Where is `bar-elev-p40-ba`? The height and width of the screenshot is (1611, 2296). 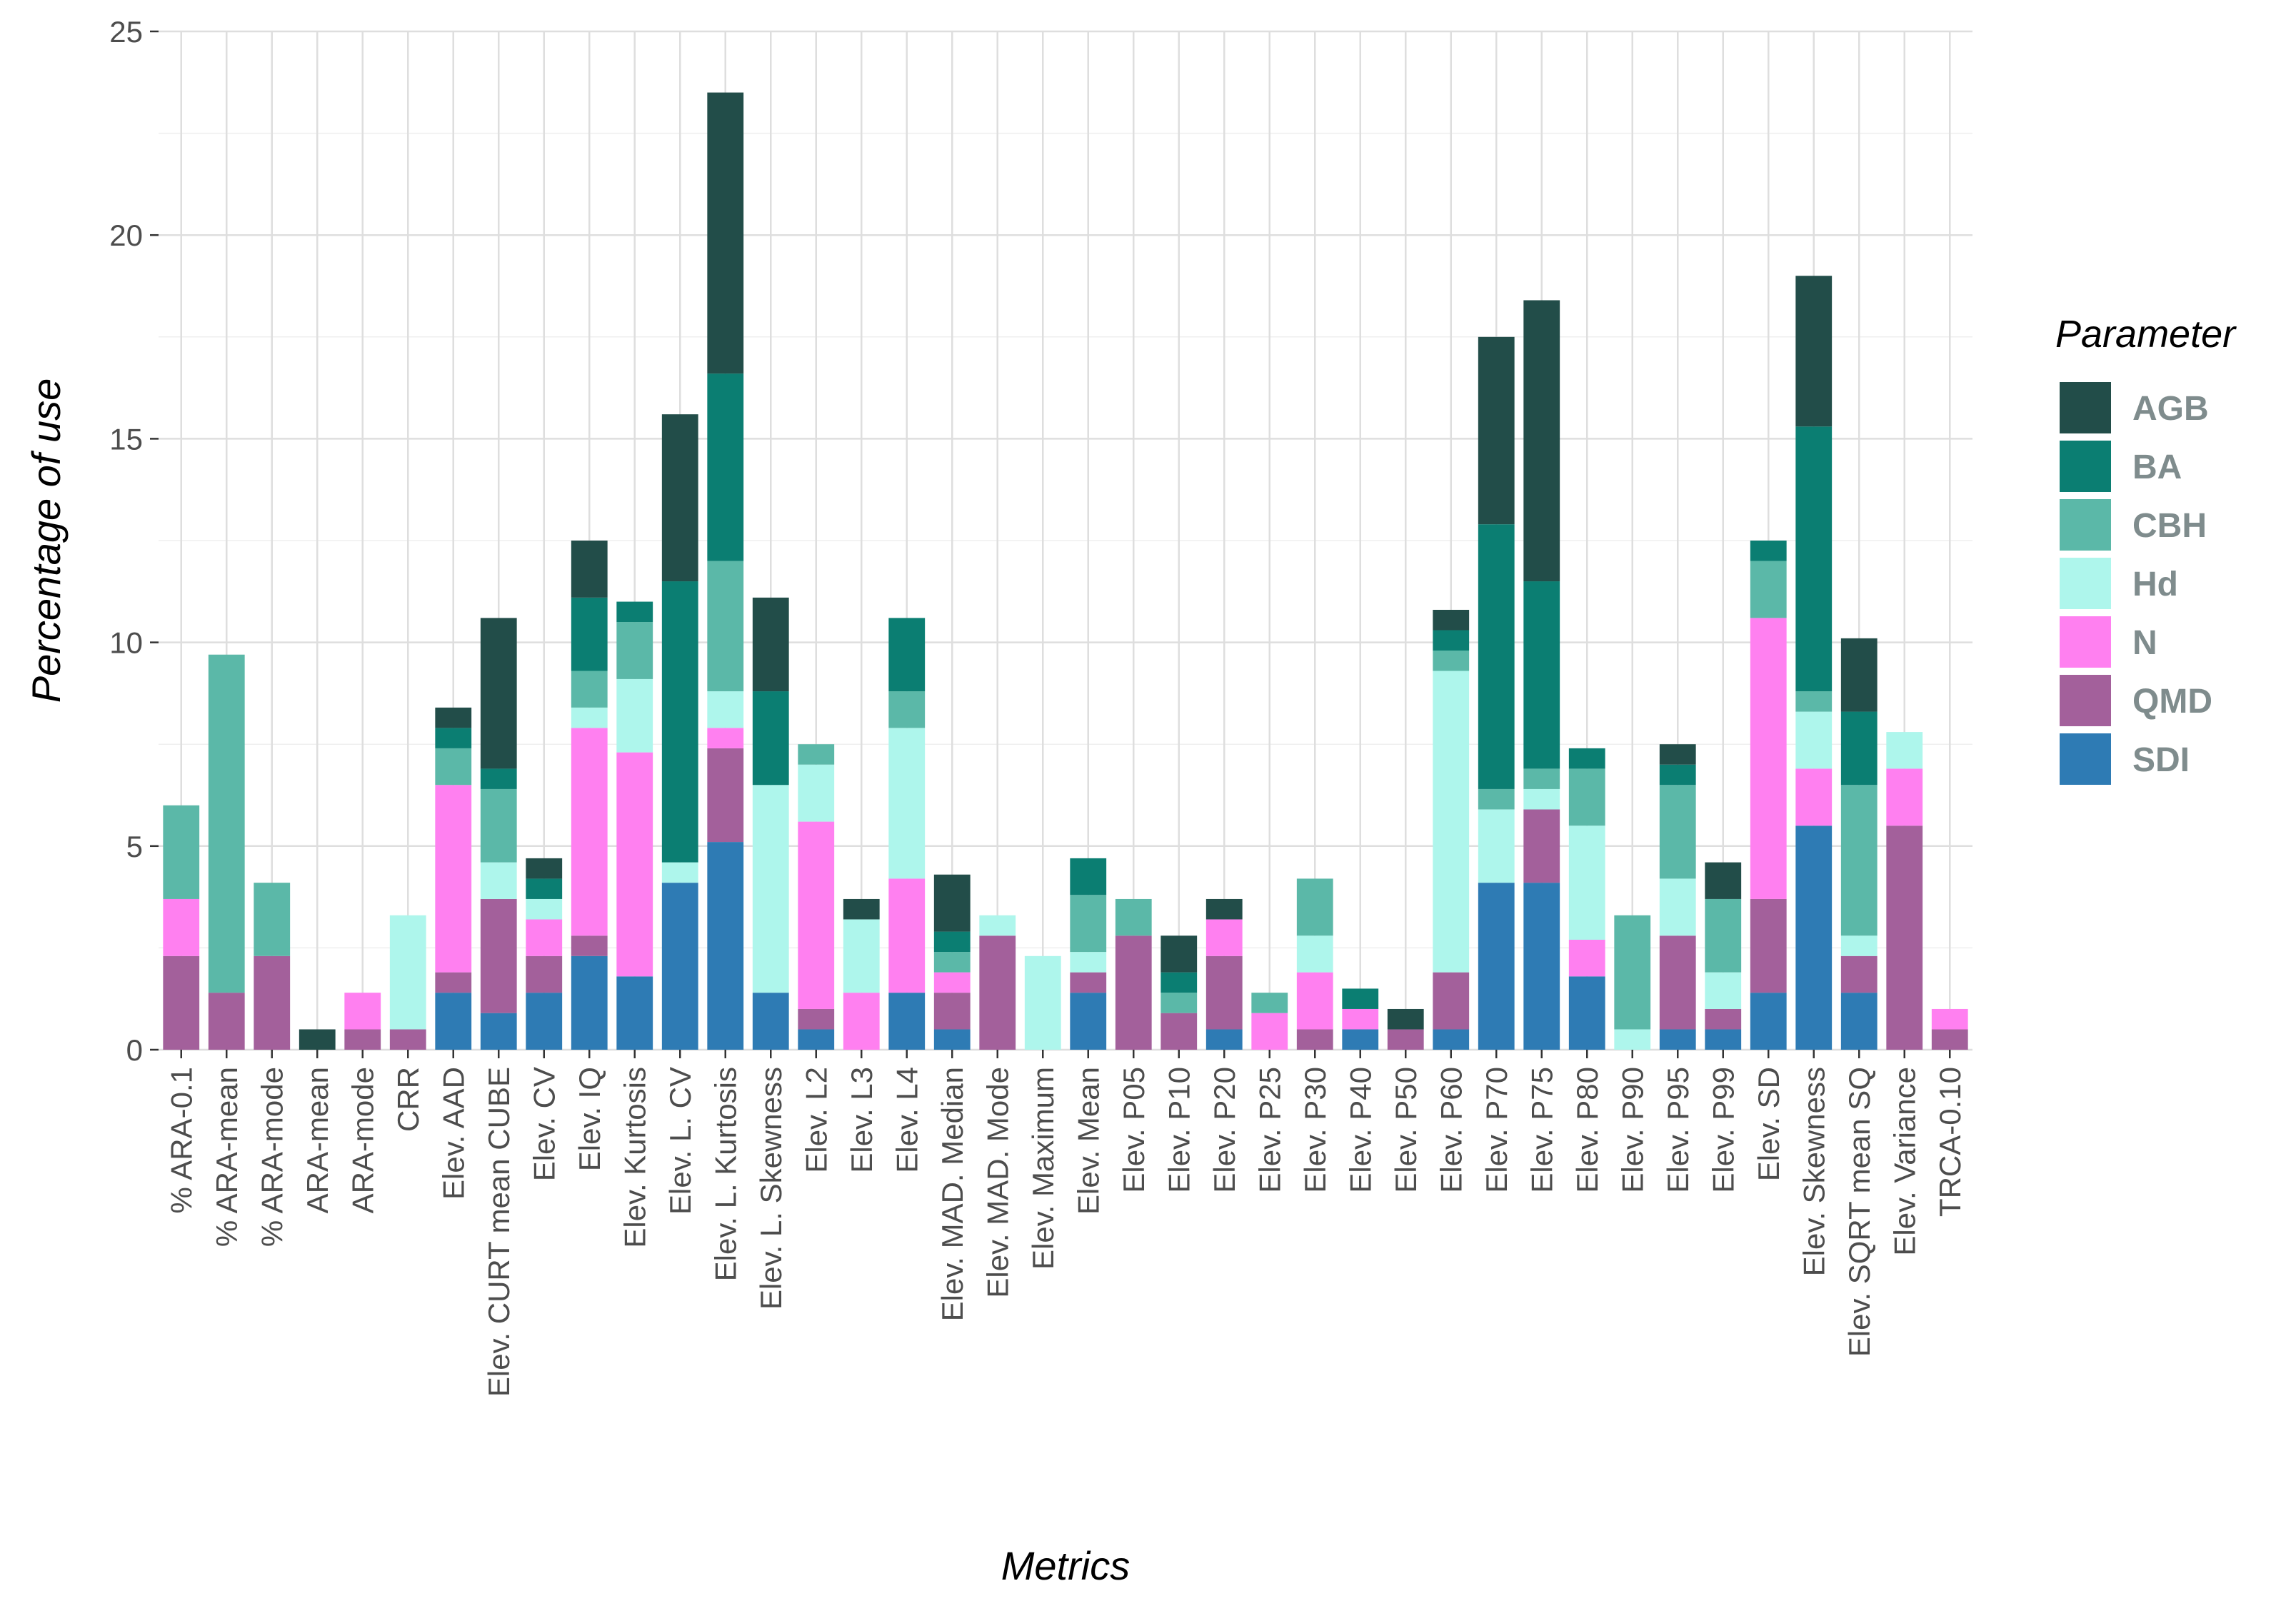 bar-elev-p40-ba is located at coordinates (1360, 998).